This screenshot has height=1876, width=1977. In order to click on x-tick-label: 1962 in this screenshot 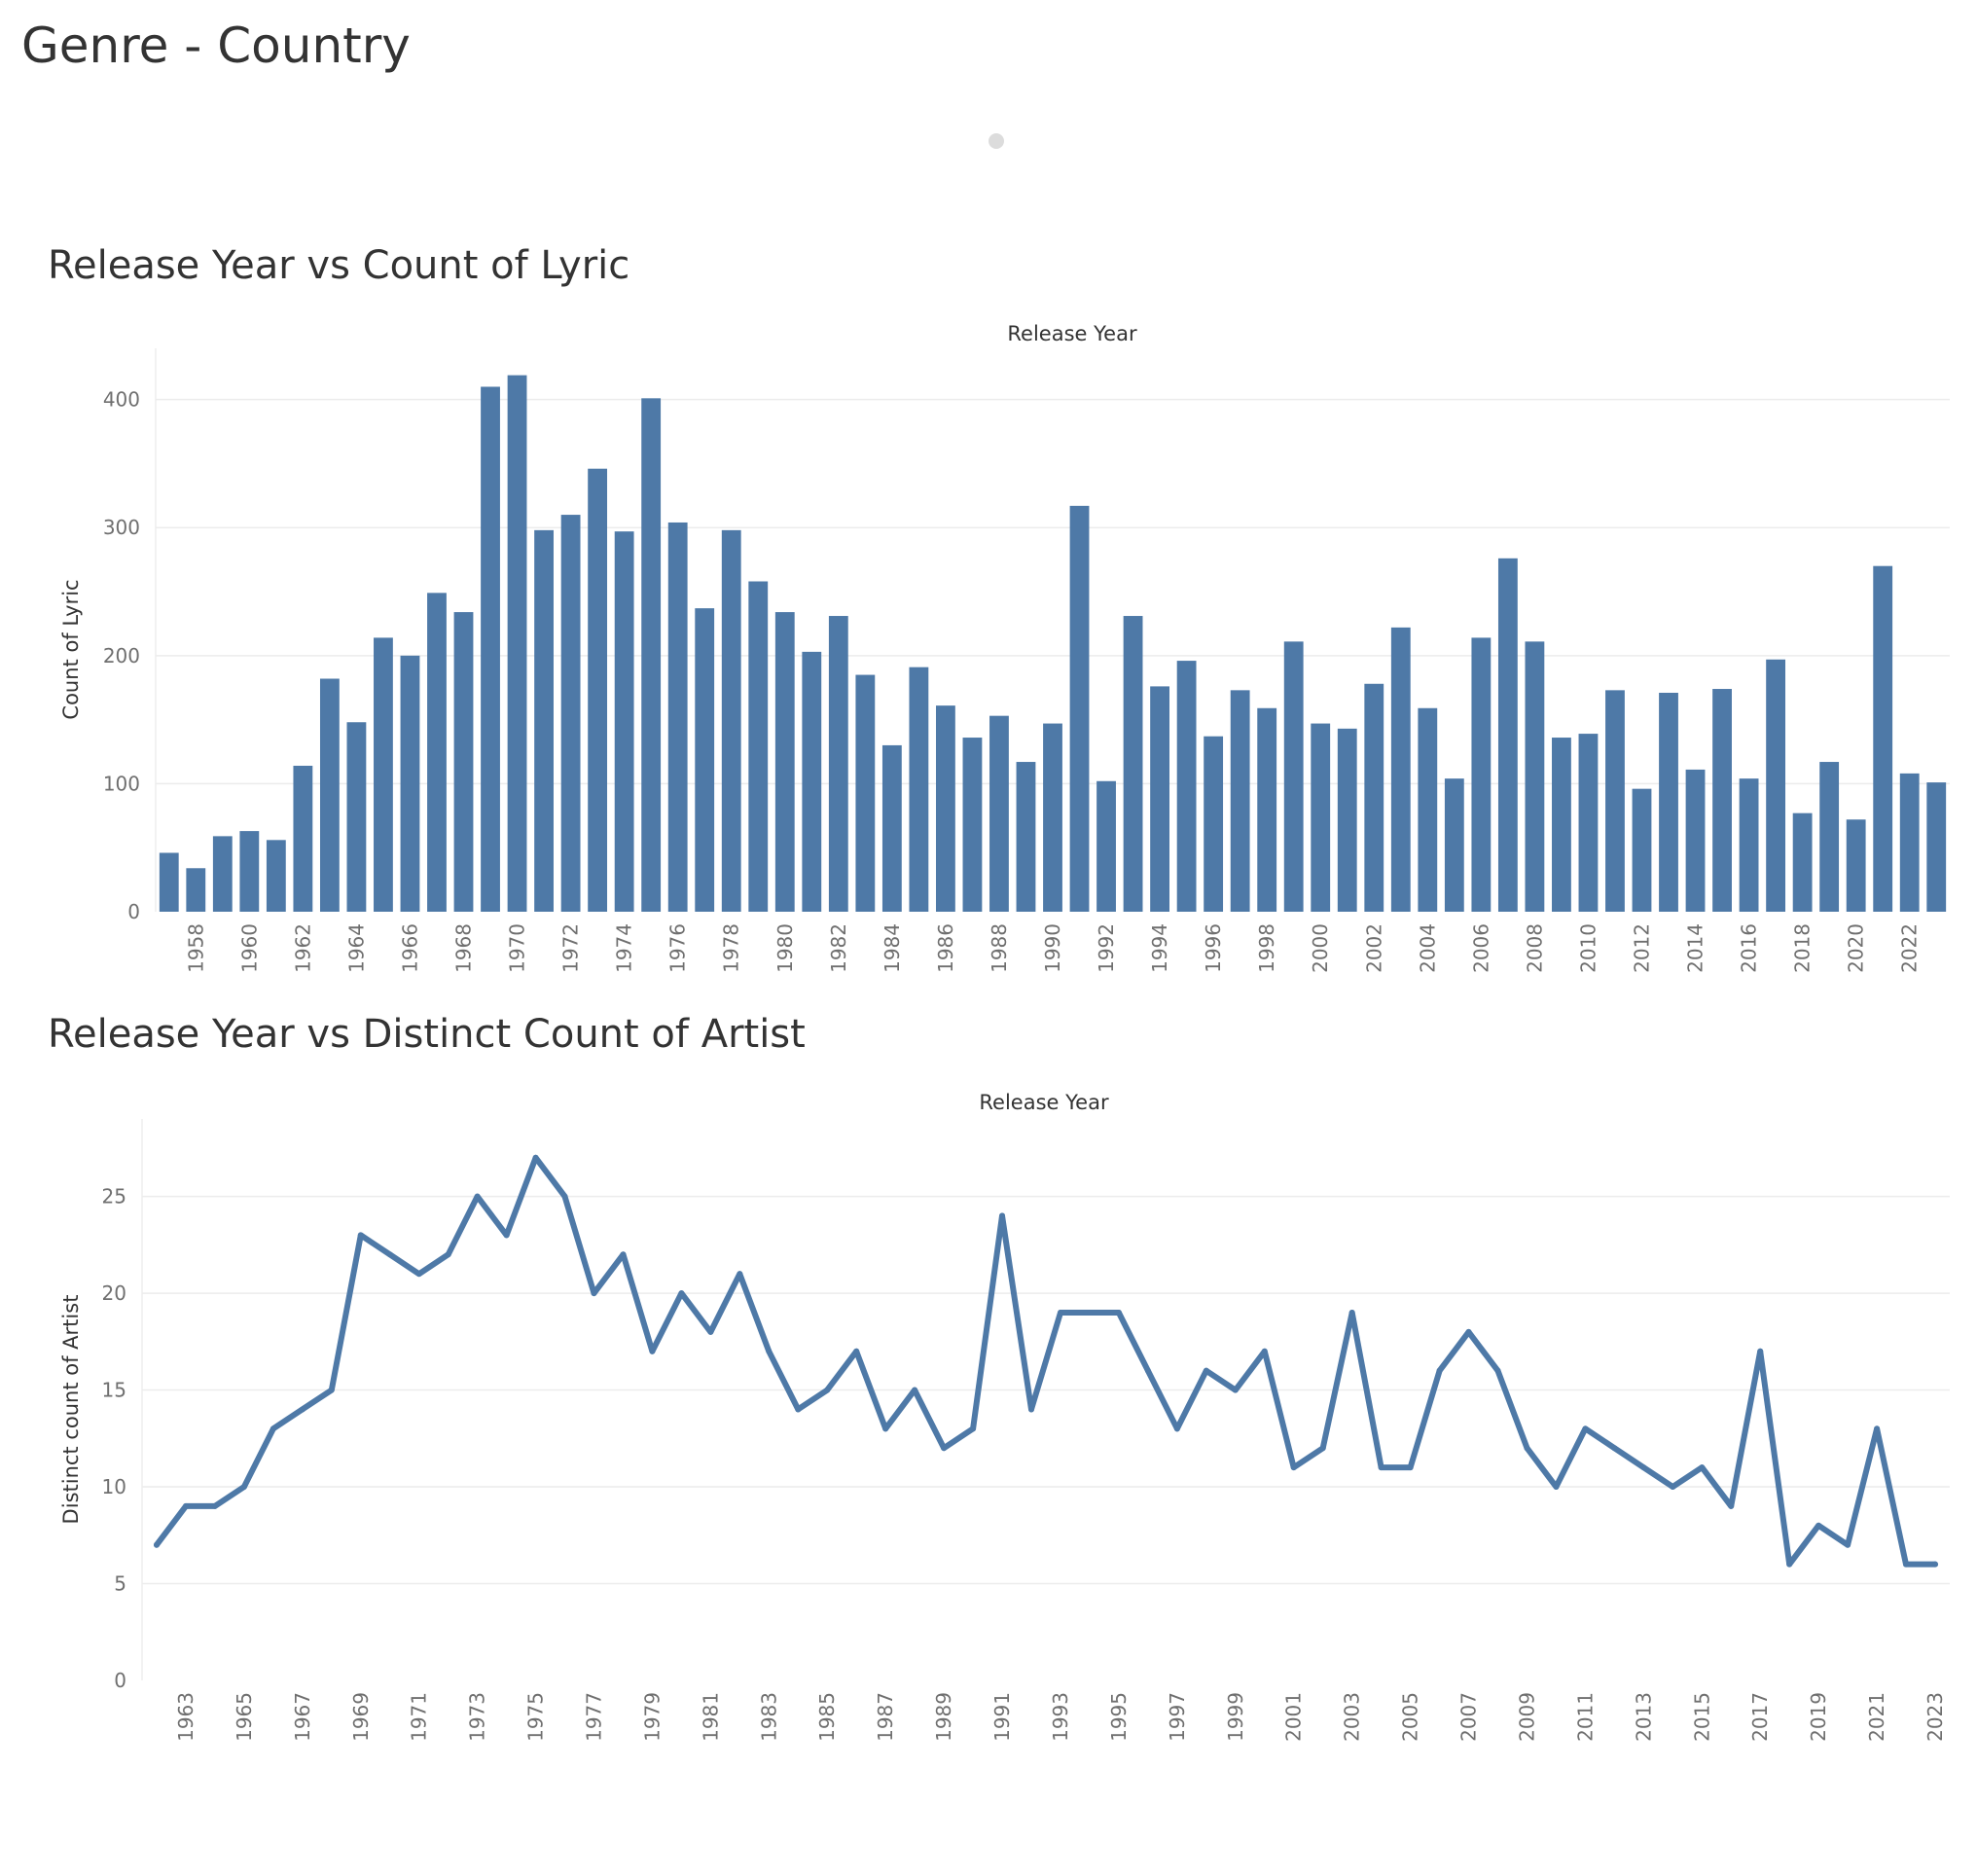, I will do `click(302, 948)`.